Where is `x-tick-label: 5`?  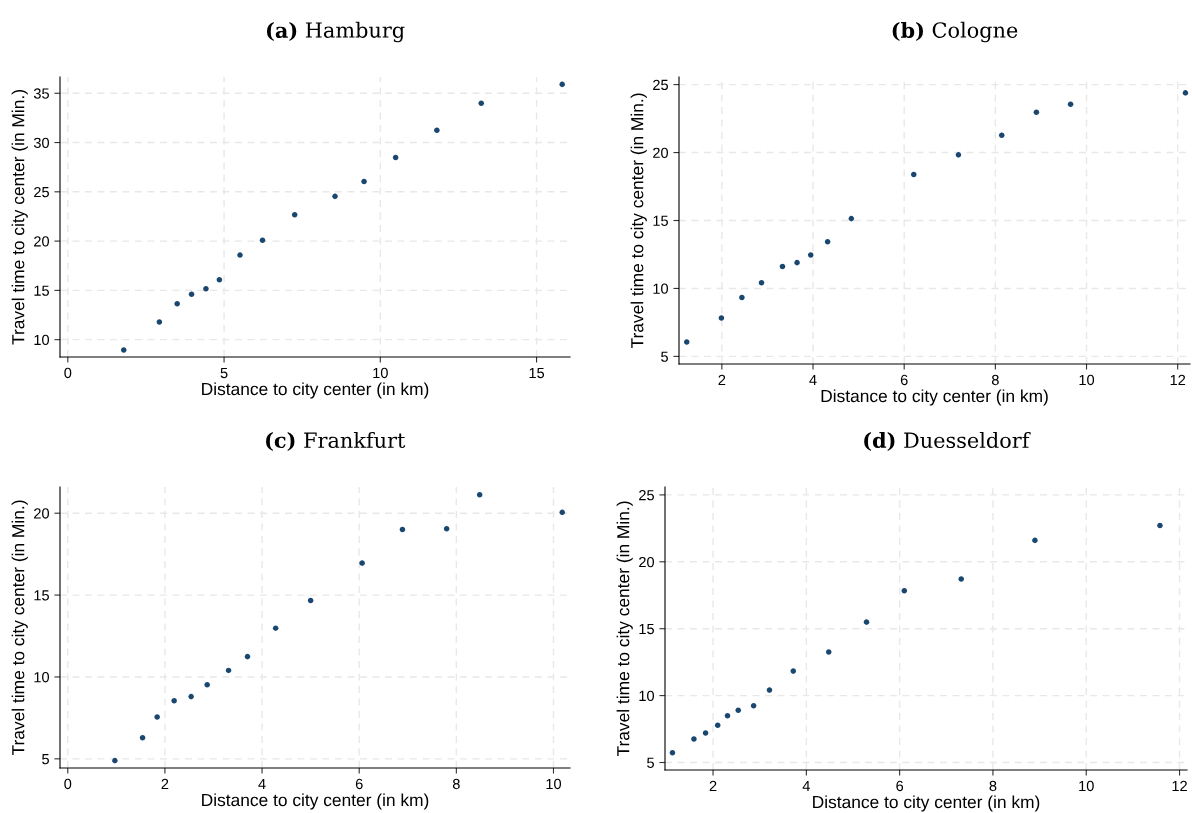 x-tick-label: 5 is located at coordinates (224, 373).